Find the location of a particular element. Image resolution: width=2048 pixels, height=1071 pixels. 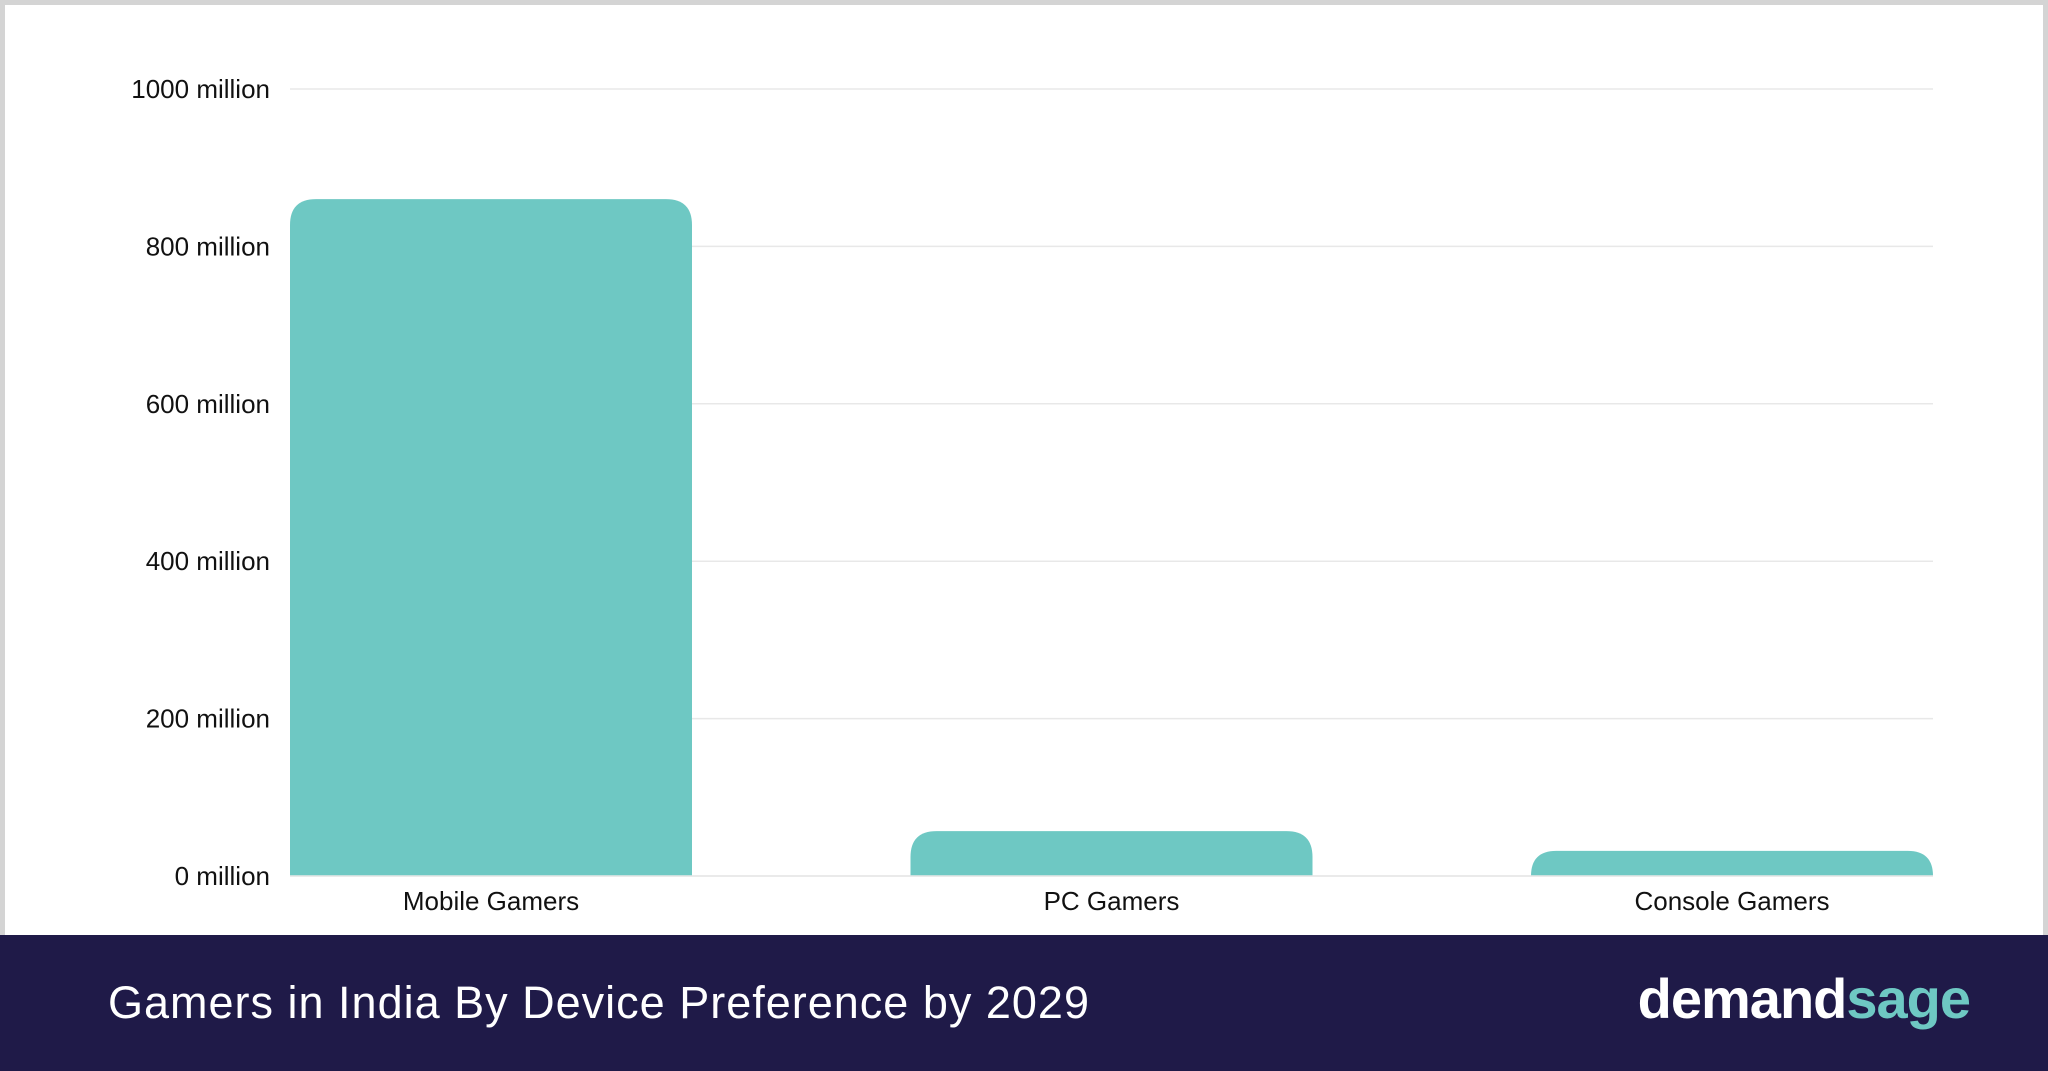

y-tick-label: 1000 million is located at coordinates (200, 89).